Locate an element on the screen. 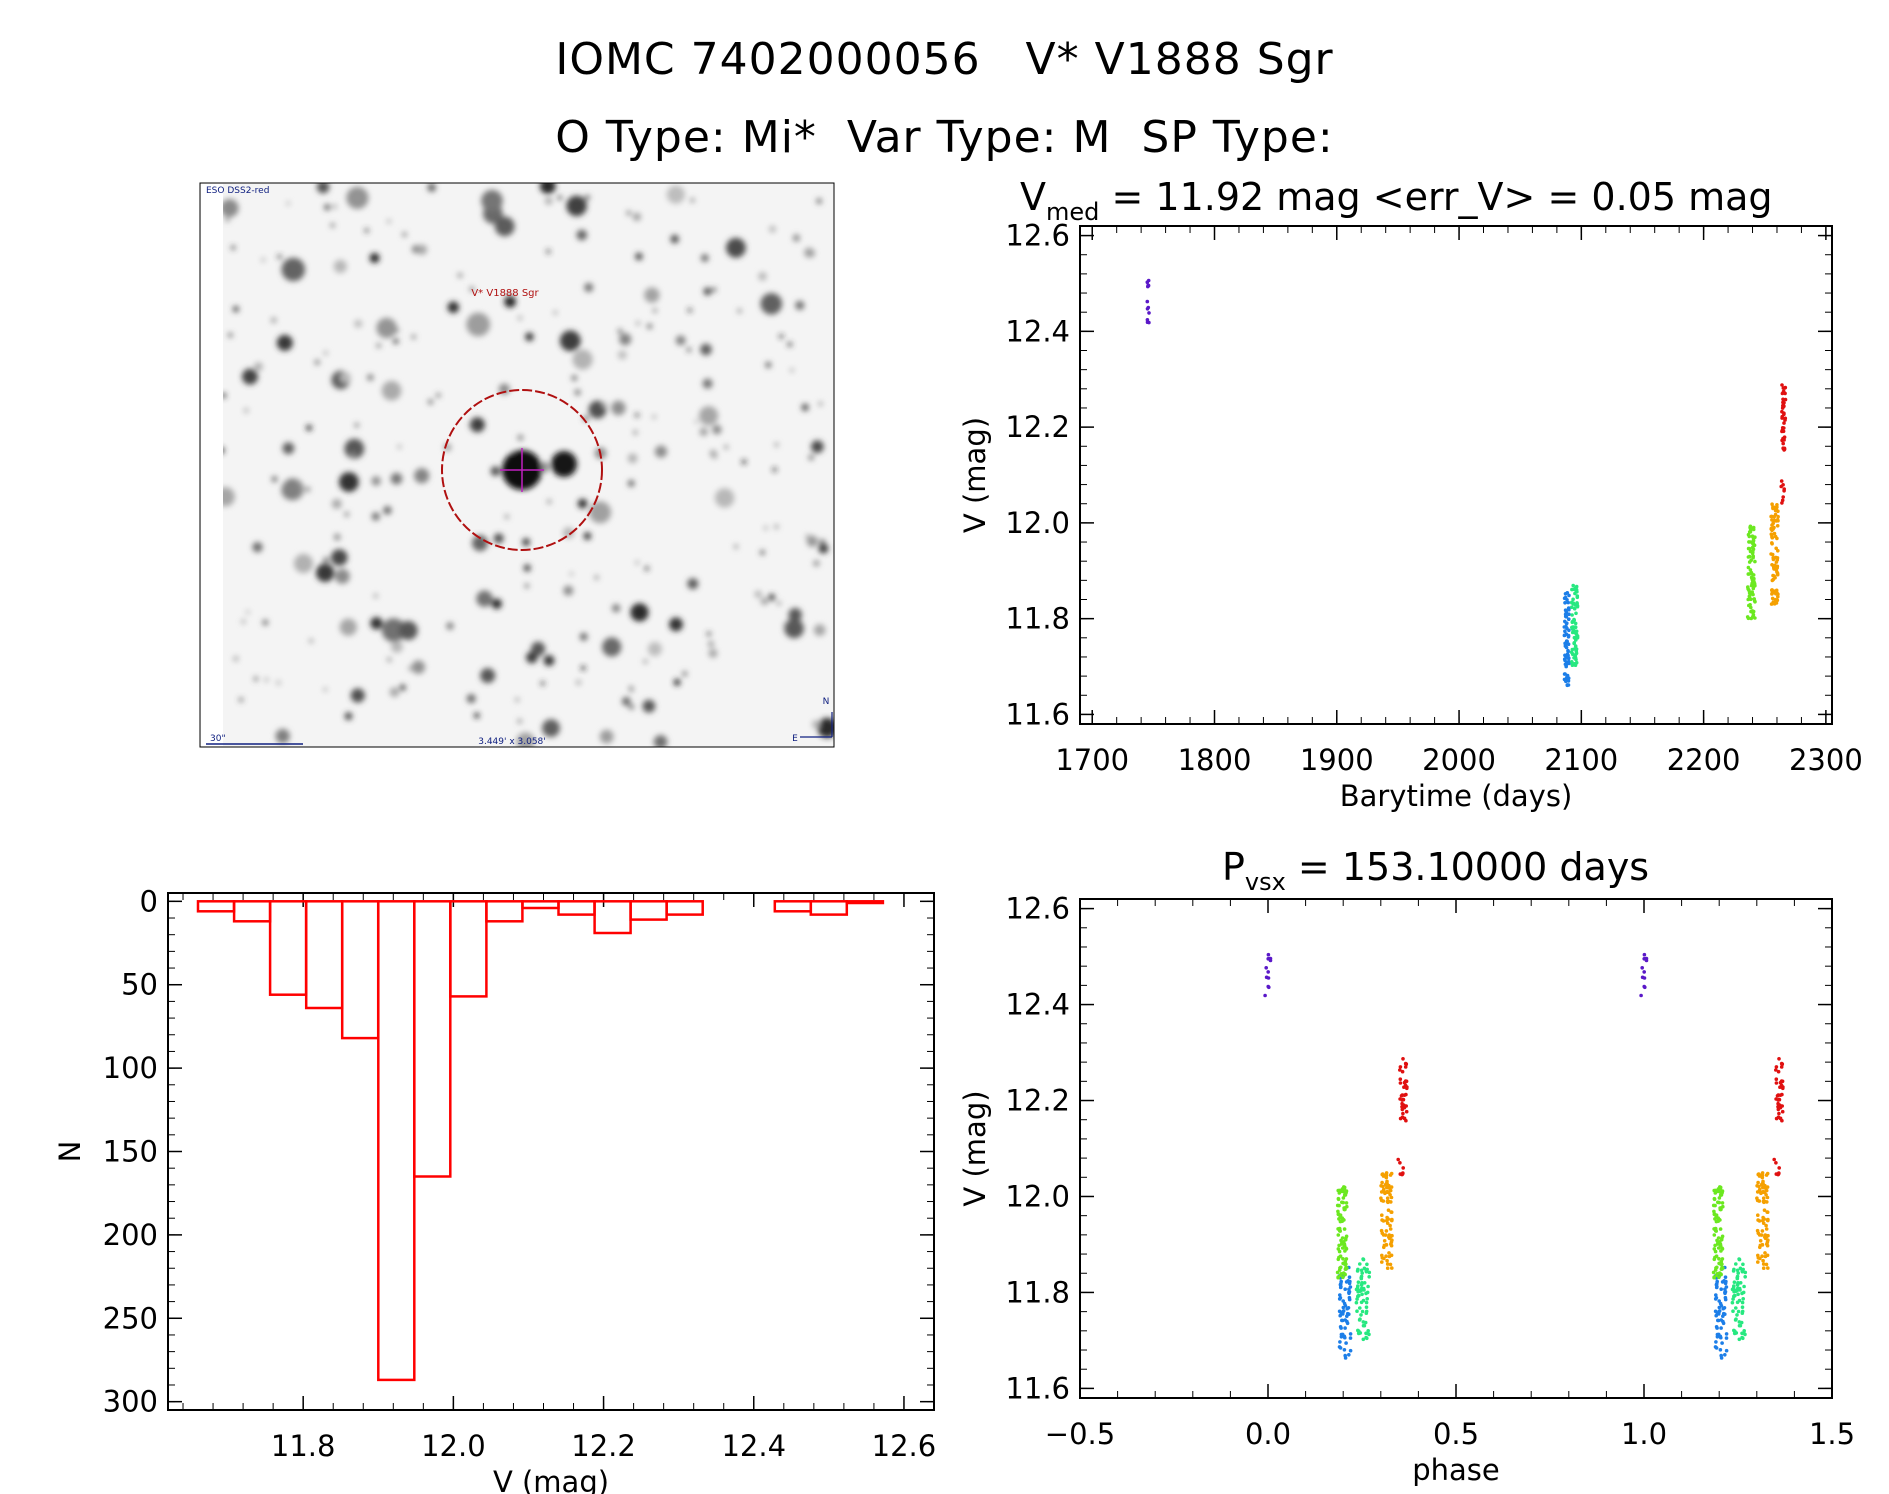  y-tick-label: 250 is located at coordinates (130, 1318).